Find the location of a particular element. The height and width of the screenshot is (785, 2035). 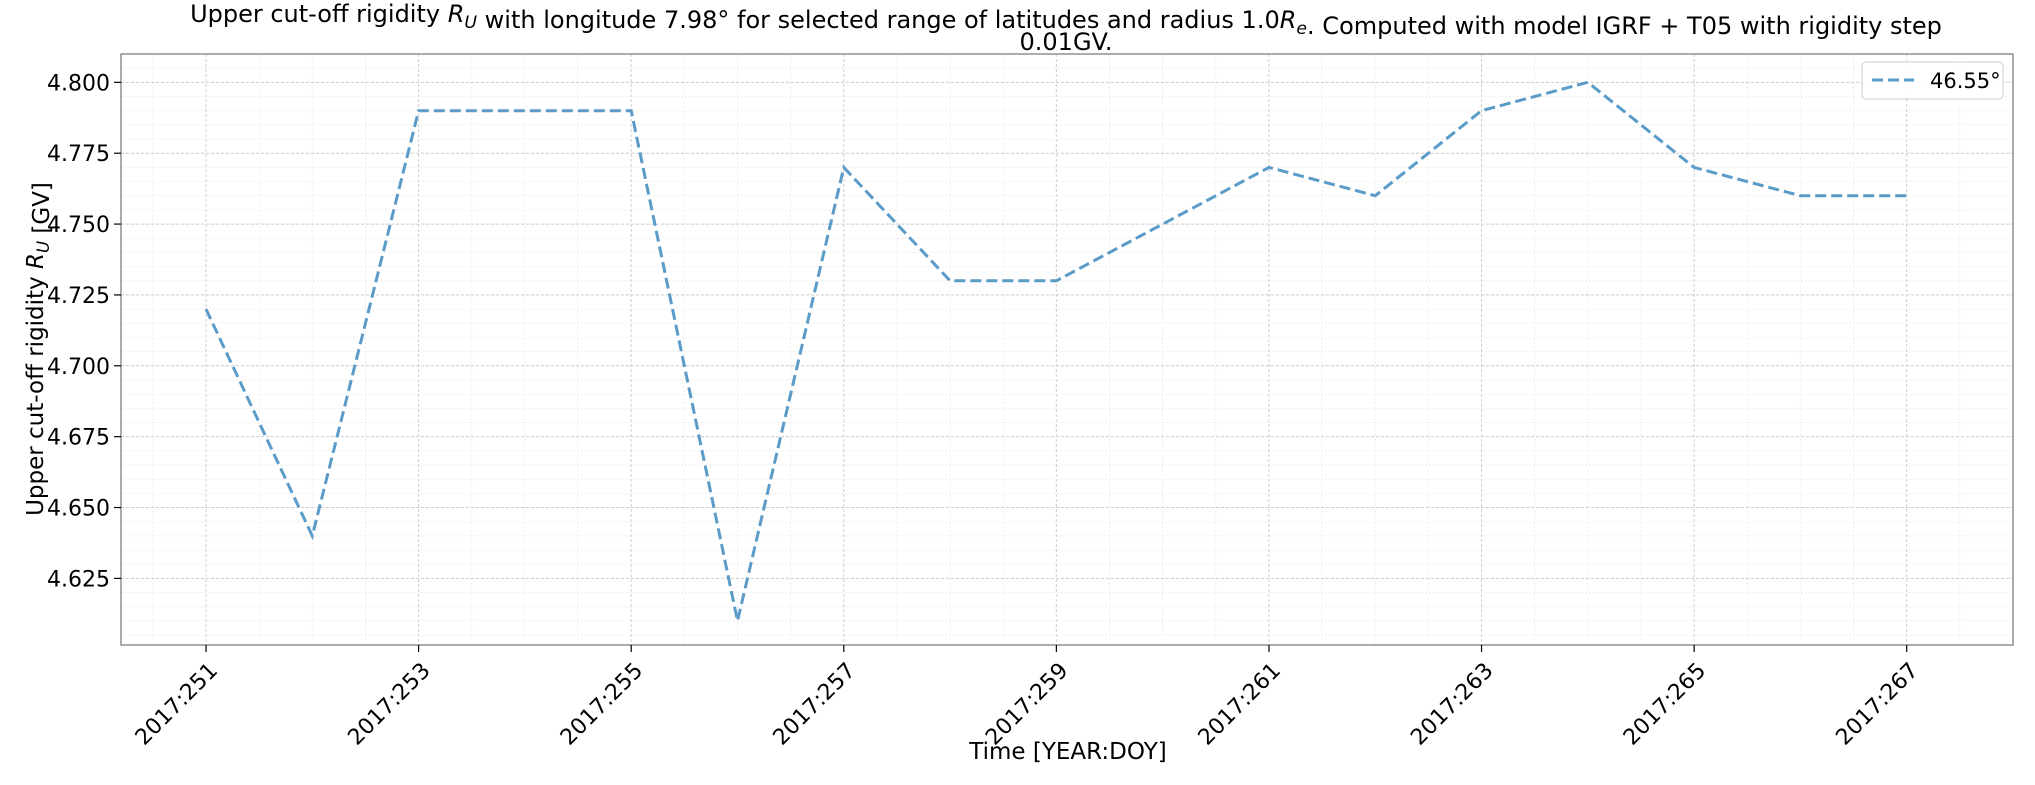

y-axis-label: Upper cut-off rigidity RU [GV] is located at coordinates (39, 349).